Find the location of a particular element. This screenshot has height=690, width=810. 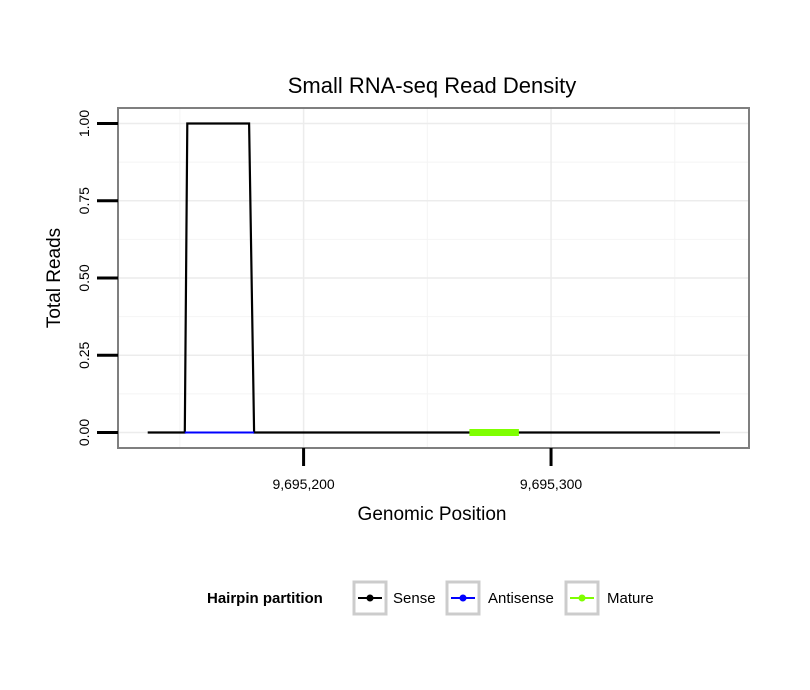

y-axis-title: Total Reads is located at coordinates (54, 278).